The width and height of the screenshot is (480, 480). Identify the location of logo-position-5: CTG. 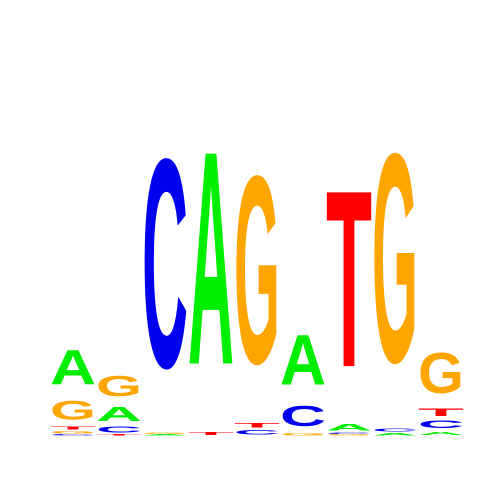
(257, 278).